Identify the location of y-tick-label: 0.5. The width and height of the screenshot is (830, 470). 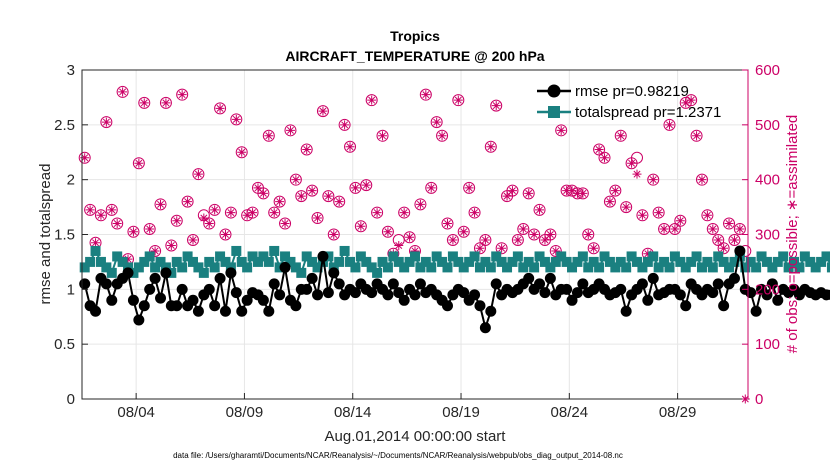
(64, 344).